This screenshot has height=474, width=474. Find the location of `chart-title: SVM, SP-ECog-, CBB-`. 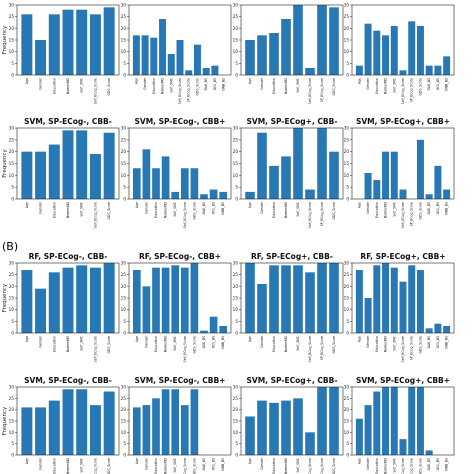

chart-title: SVM, SP-ECog-, CBB- is located at coordinates (68, 121).